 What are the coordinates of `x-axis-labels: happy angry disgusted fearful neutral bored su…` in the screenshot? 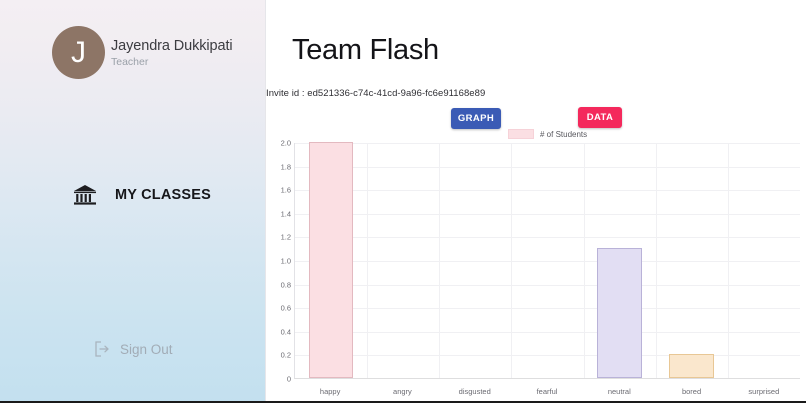 It's located at (547, 391).